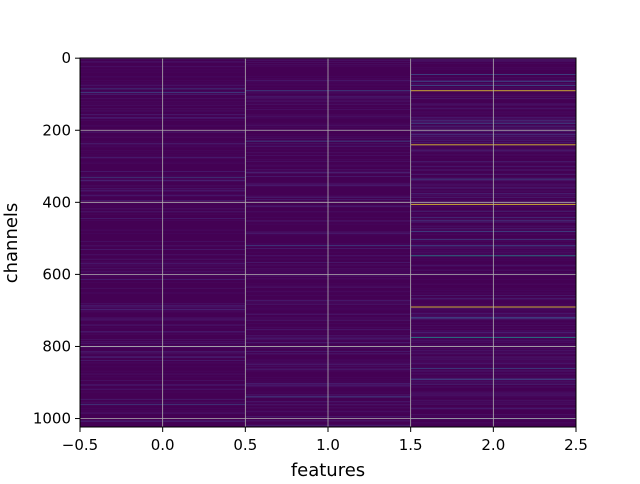 The height and width of the screenshot is (484, 640). I want to click on y-axis-label: channels, so click(11, 243).